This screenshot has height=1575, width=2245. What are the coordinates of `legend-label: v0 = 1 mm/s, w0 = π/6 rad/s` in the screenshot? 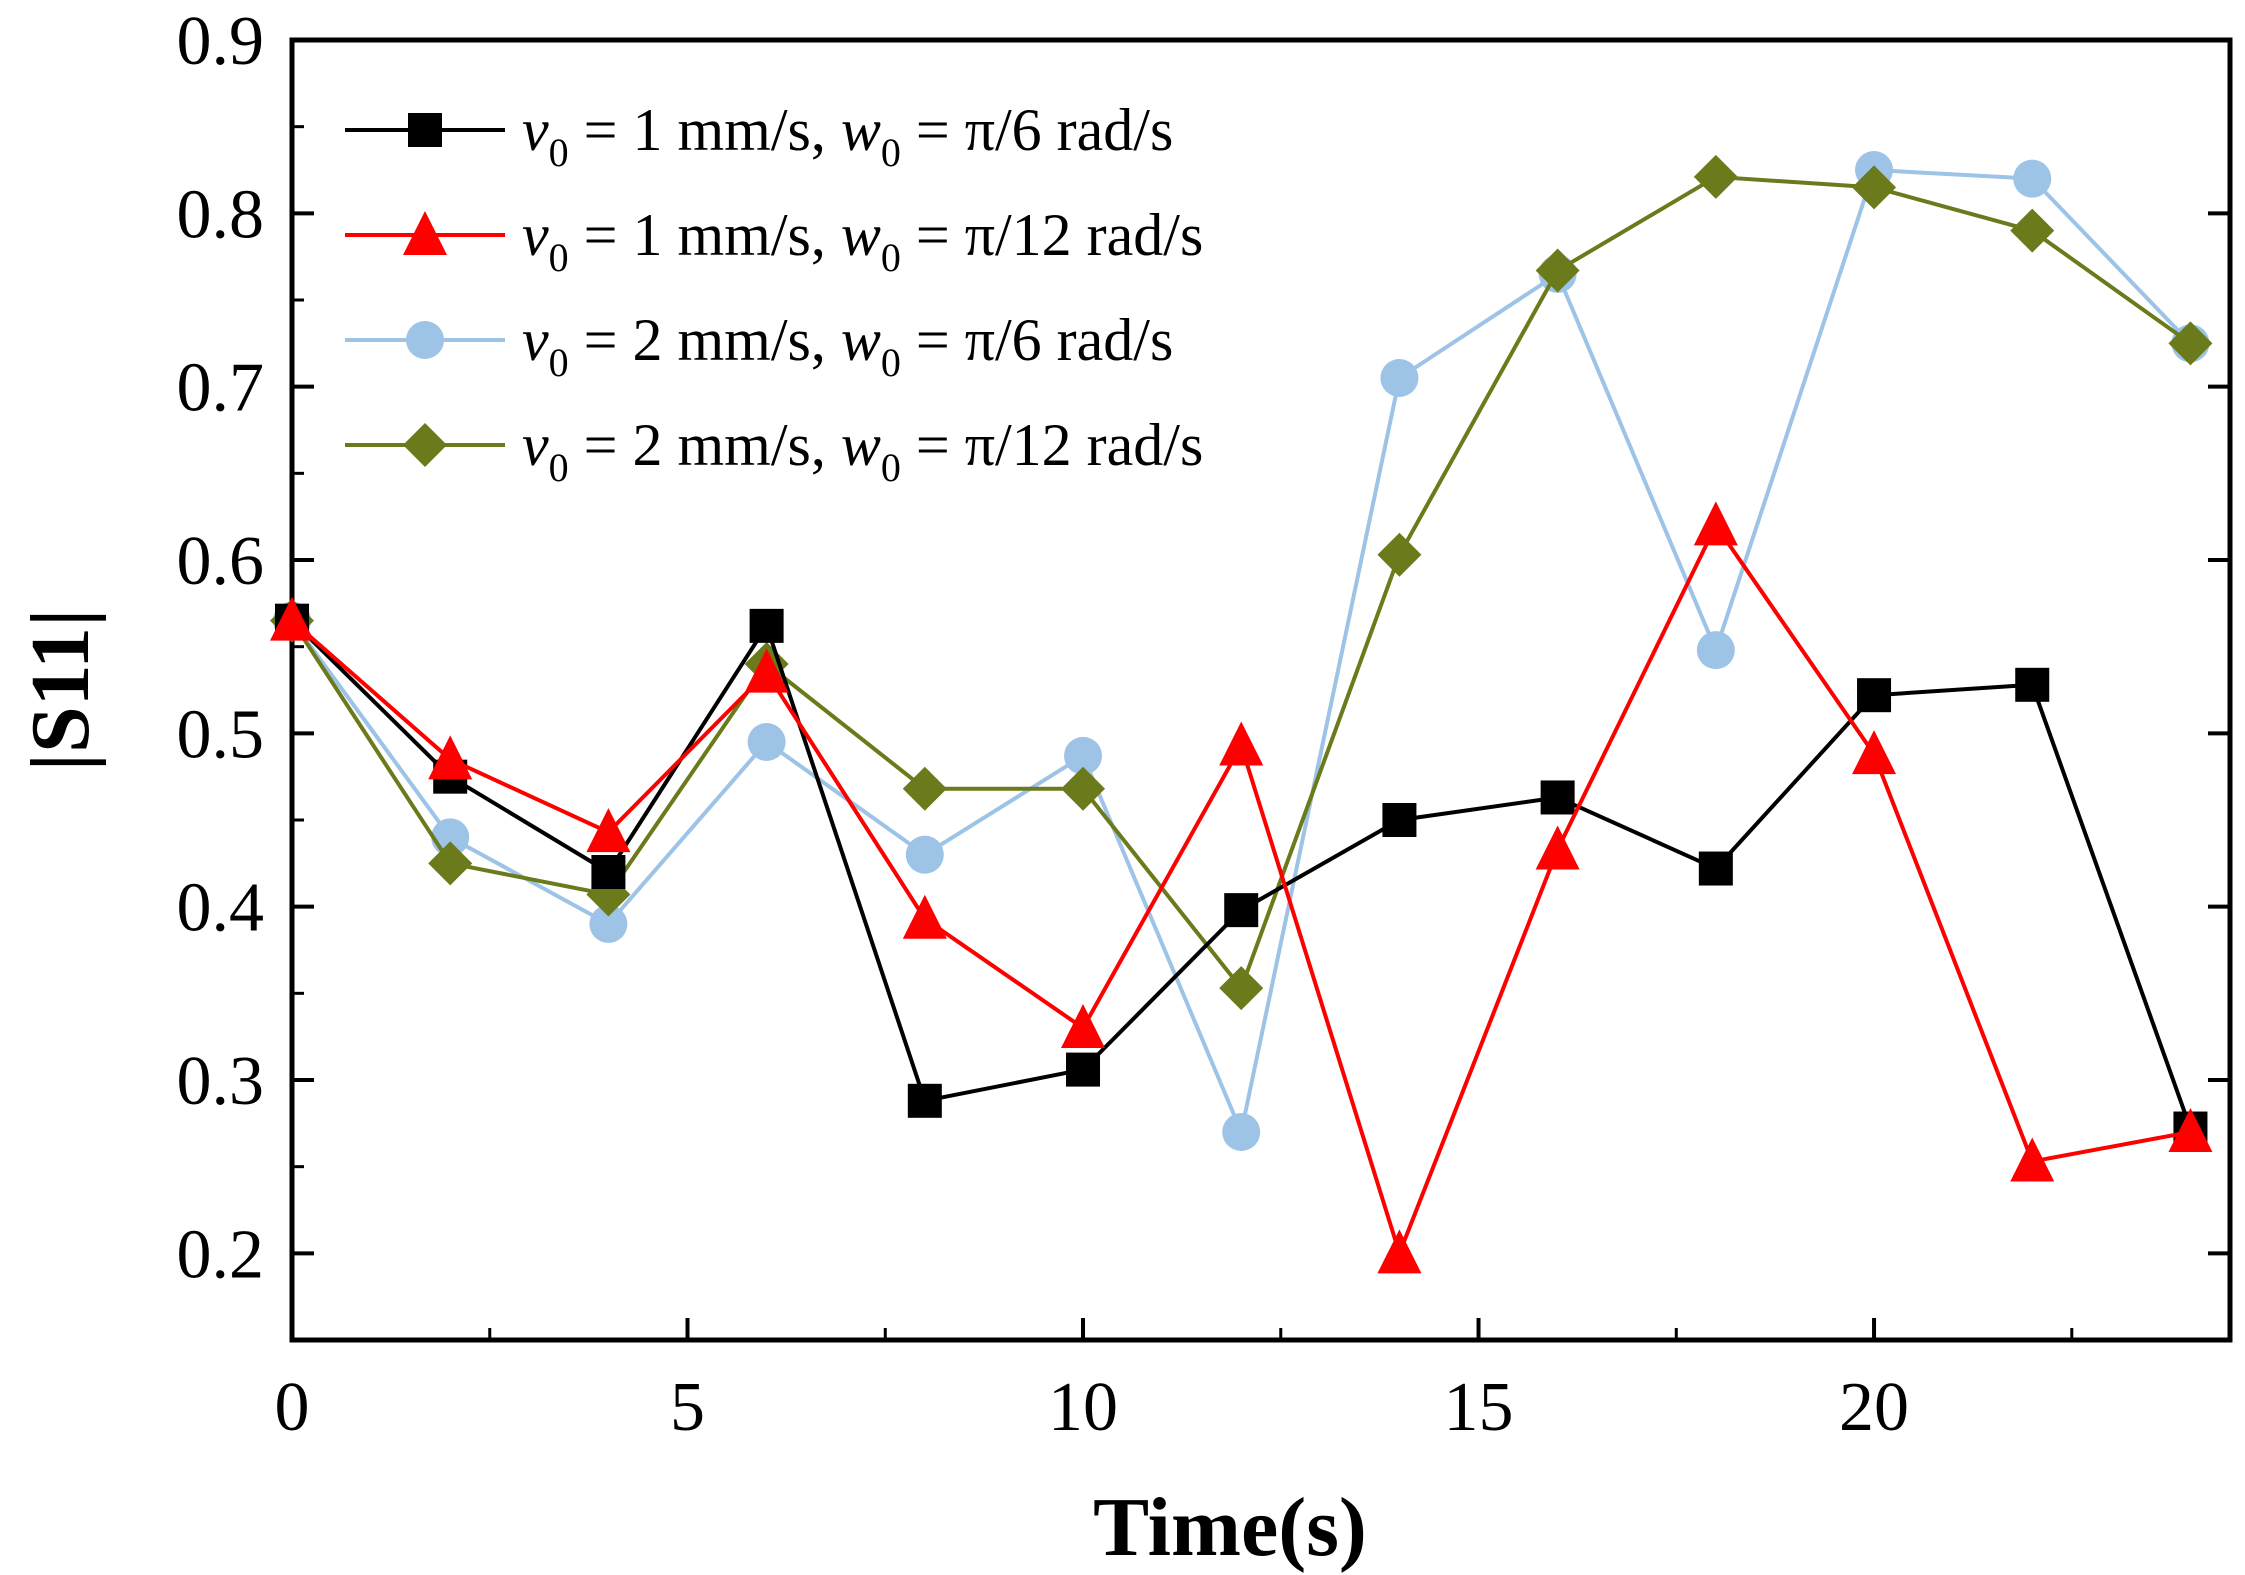 It's located at (847, 136).